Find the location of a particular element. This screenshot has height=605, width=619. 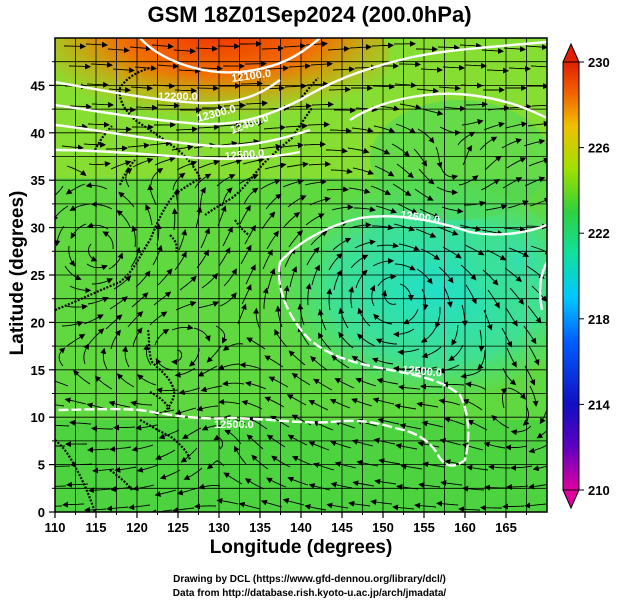

x-tick-label: 130 is located at coordinates (219, 527).